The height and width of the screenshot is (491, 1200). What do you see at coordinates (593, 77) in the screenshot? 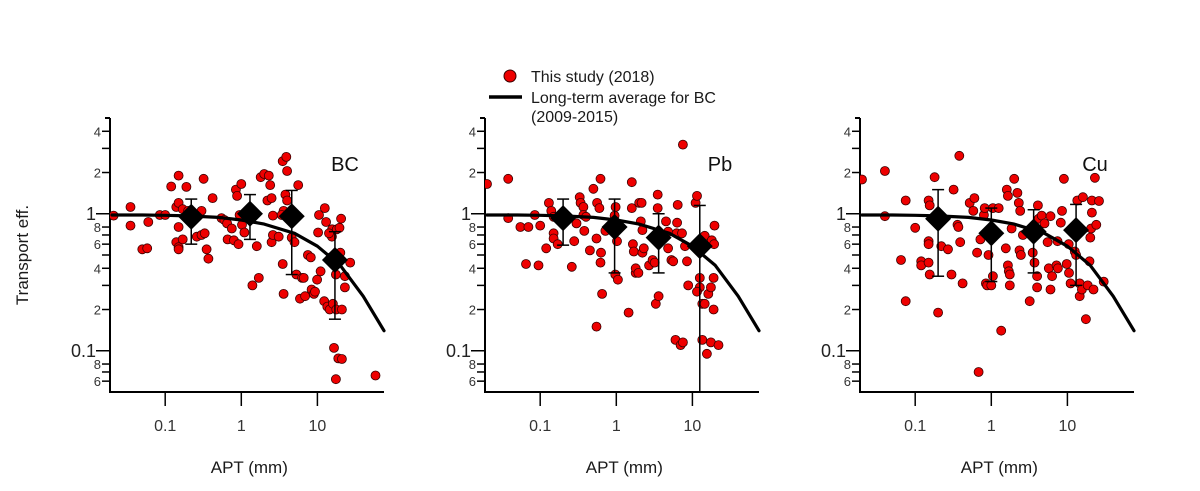
I see `legend-label-points: This study (2018)` at bounding box center [593, 77].